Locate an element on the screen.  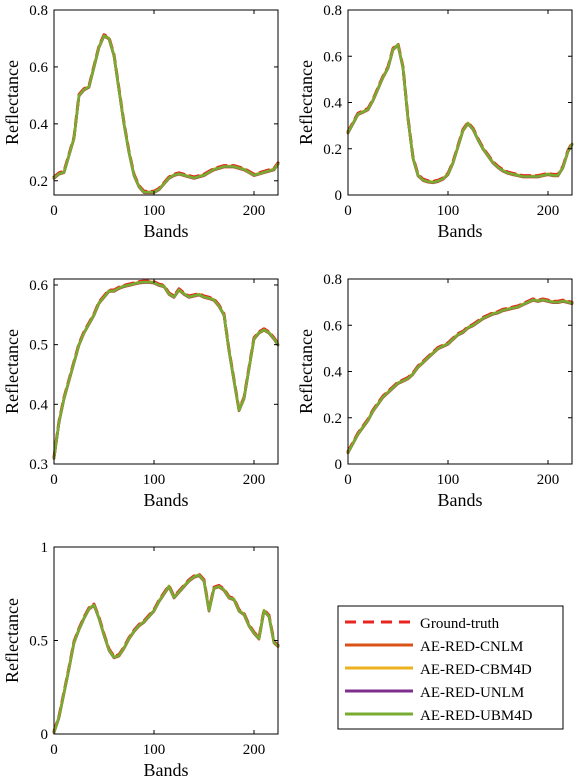
legend-label-ae-red-cbm4d: AE-RED-CBM4D is located at coordinates (476, 670).